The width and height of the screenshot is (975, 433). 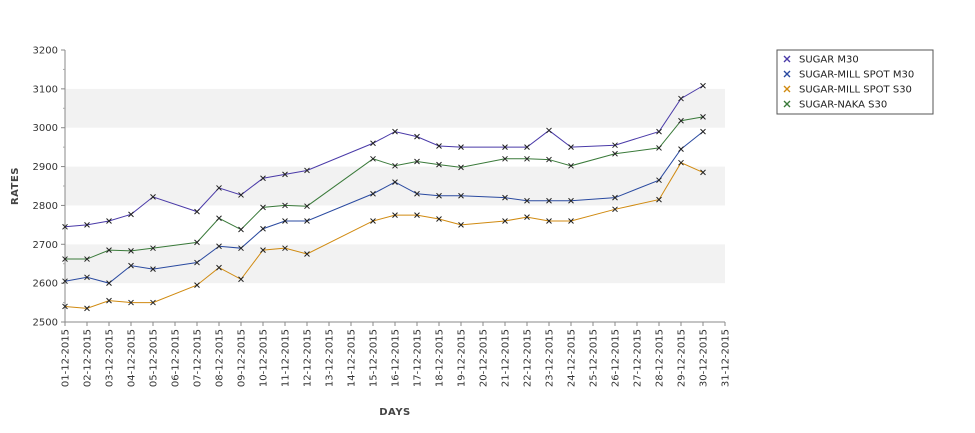 I want to click on y-tick-label: 2800, so click(x=45, y=206).